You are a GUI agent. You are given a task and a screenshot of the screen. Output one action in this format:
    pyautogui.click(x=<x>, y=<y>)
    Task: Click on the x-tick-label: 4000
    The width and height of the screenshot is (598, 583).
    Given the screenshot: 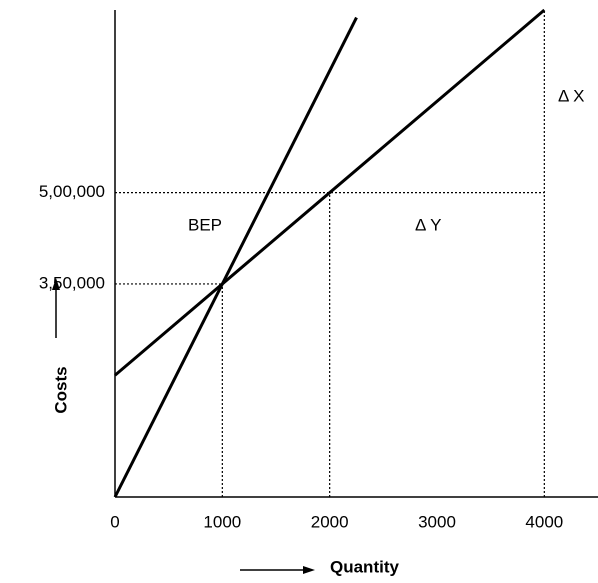 What is the action you would take?
    pyautogui.click(x=544, y=521)
    